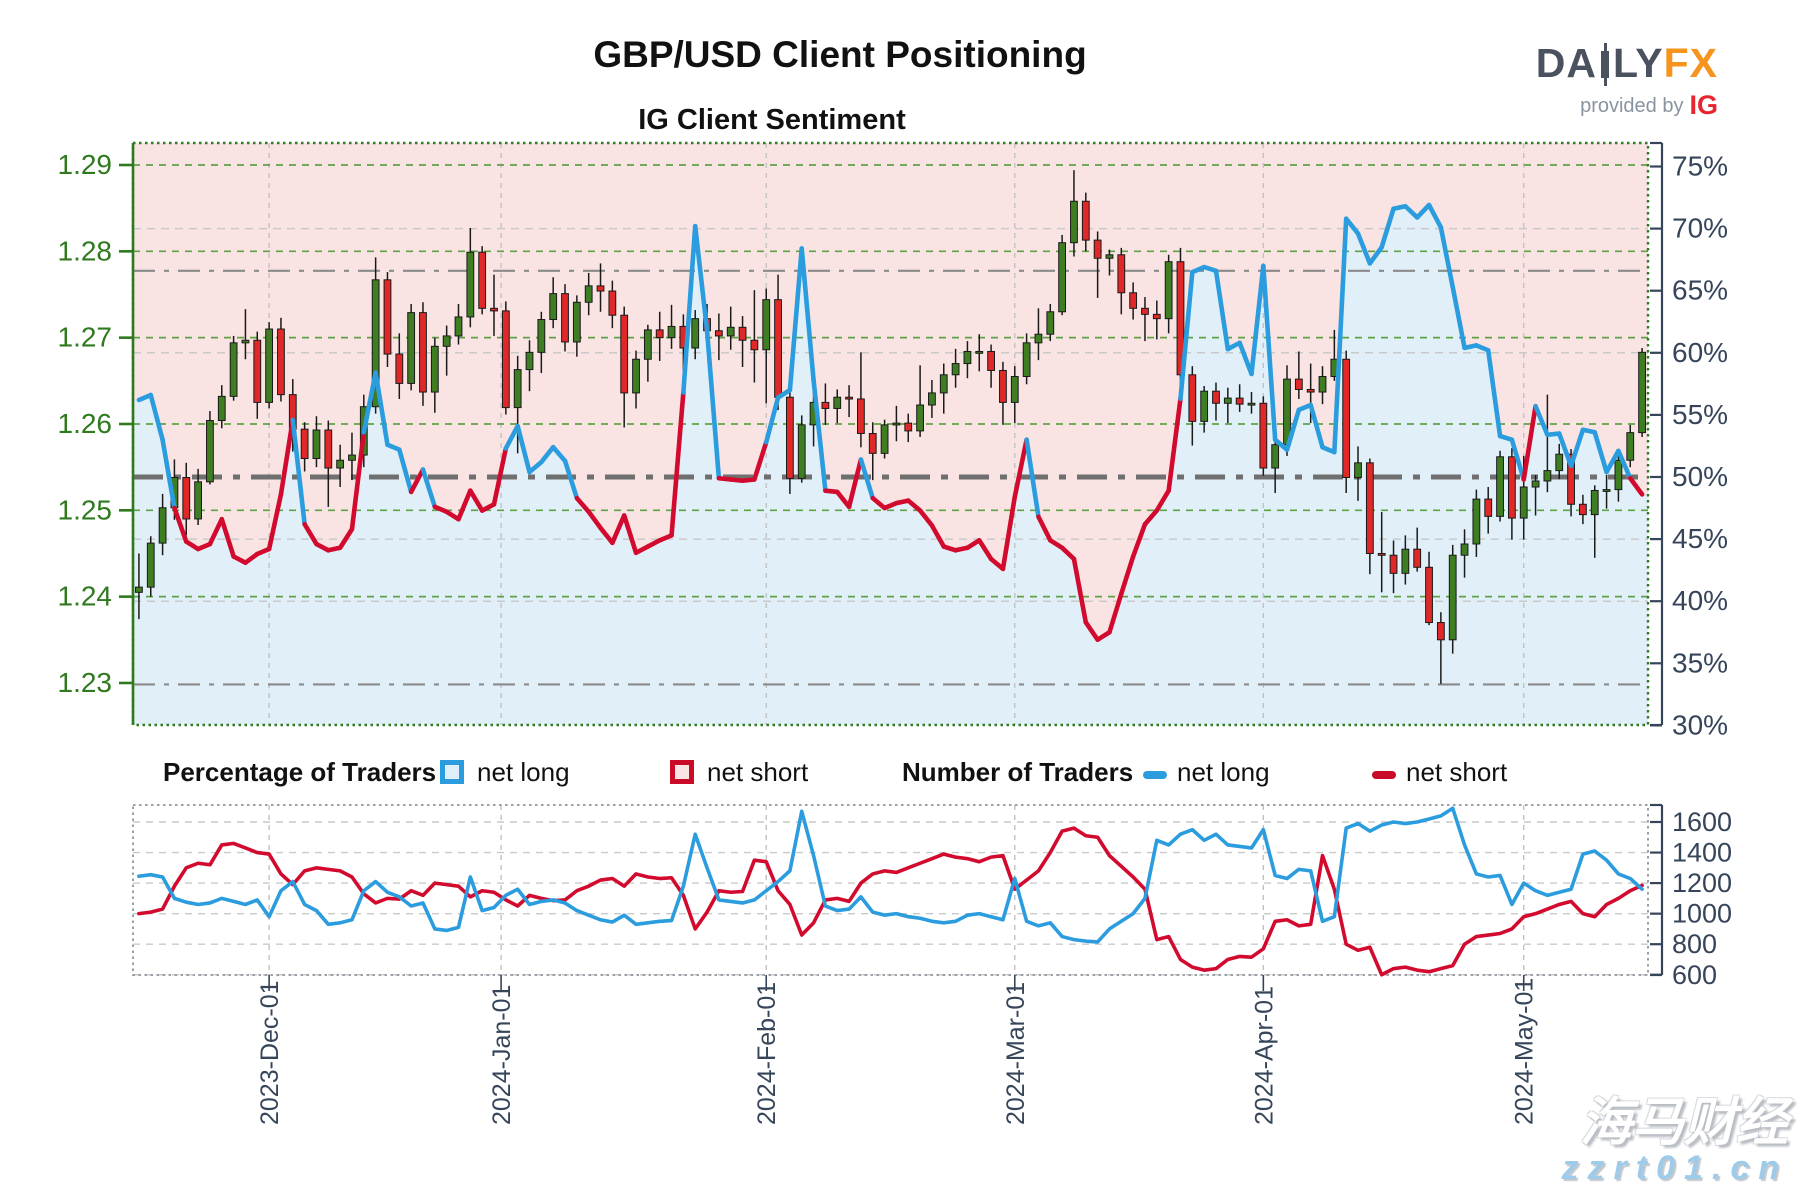 Image resolution: width=1800 pixels, height=1200 pixels. I want to click on legend-percentage-title: Percentage of Traders, so click(300, 772).